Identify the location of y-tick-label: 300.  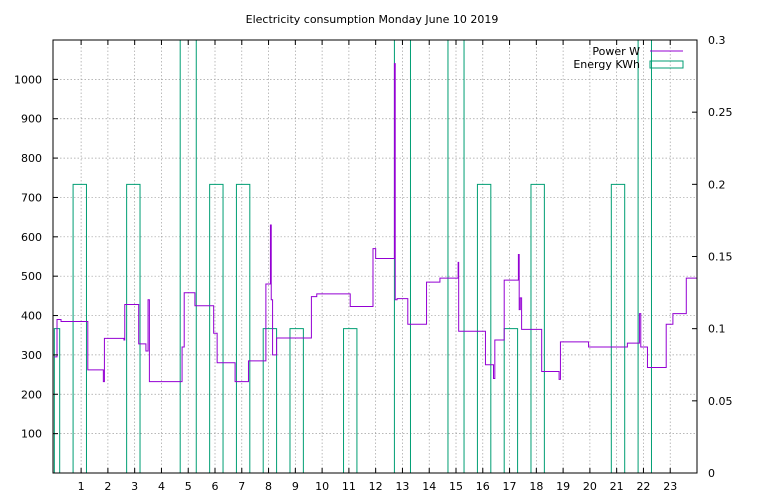
(31, 355).